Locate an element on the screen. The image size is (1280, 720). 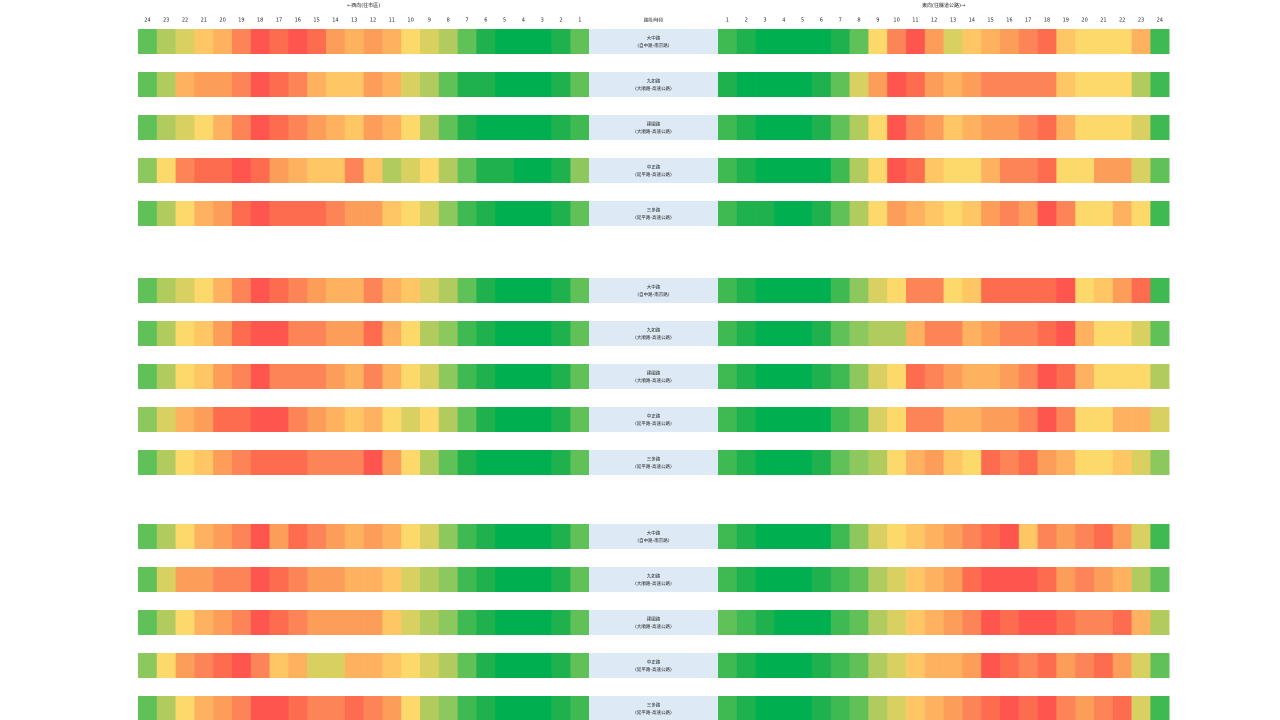
east-hour-tick-label: 18 is located at coordinates (1047, 21).